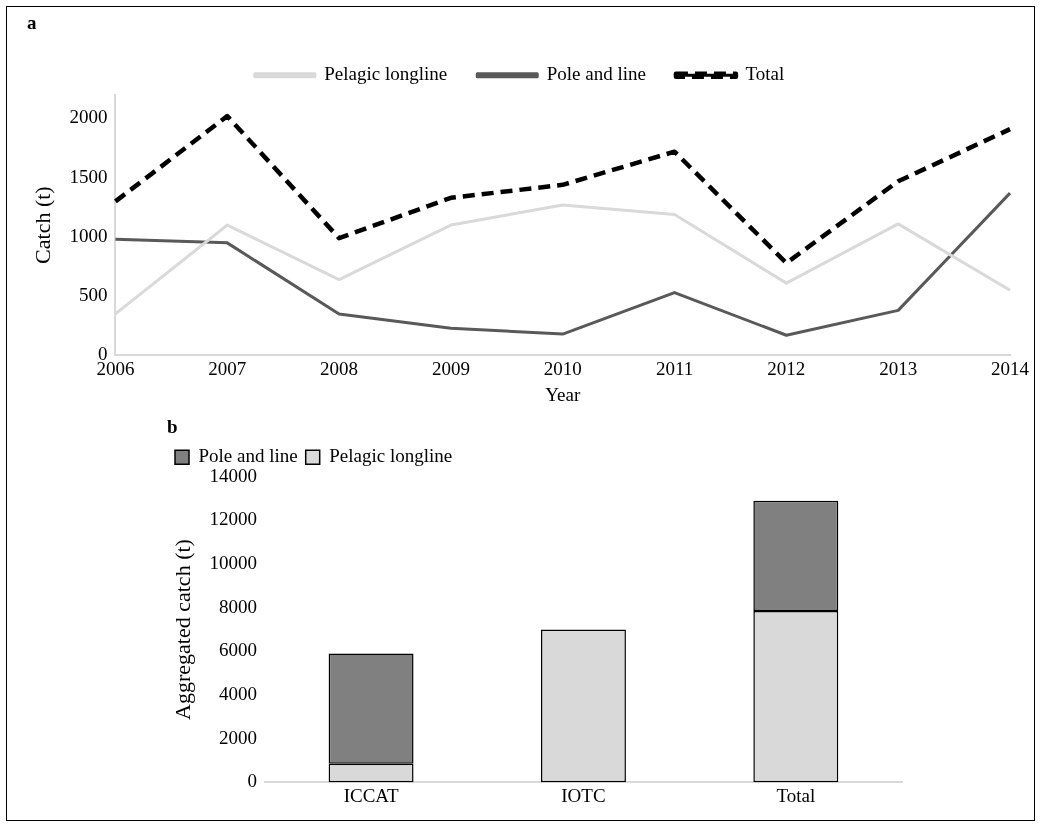  What do you see at coordinates (765, 74) in the screenshot?
I see `legend-label: Total` at bounding box center [765, 74].